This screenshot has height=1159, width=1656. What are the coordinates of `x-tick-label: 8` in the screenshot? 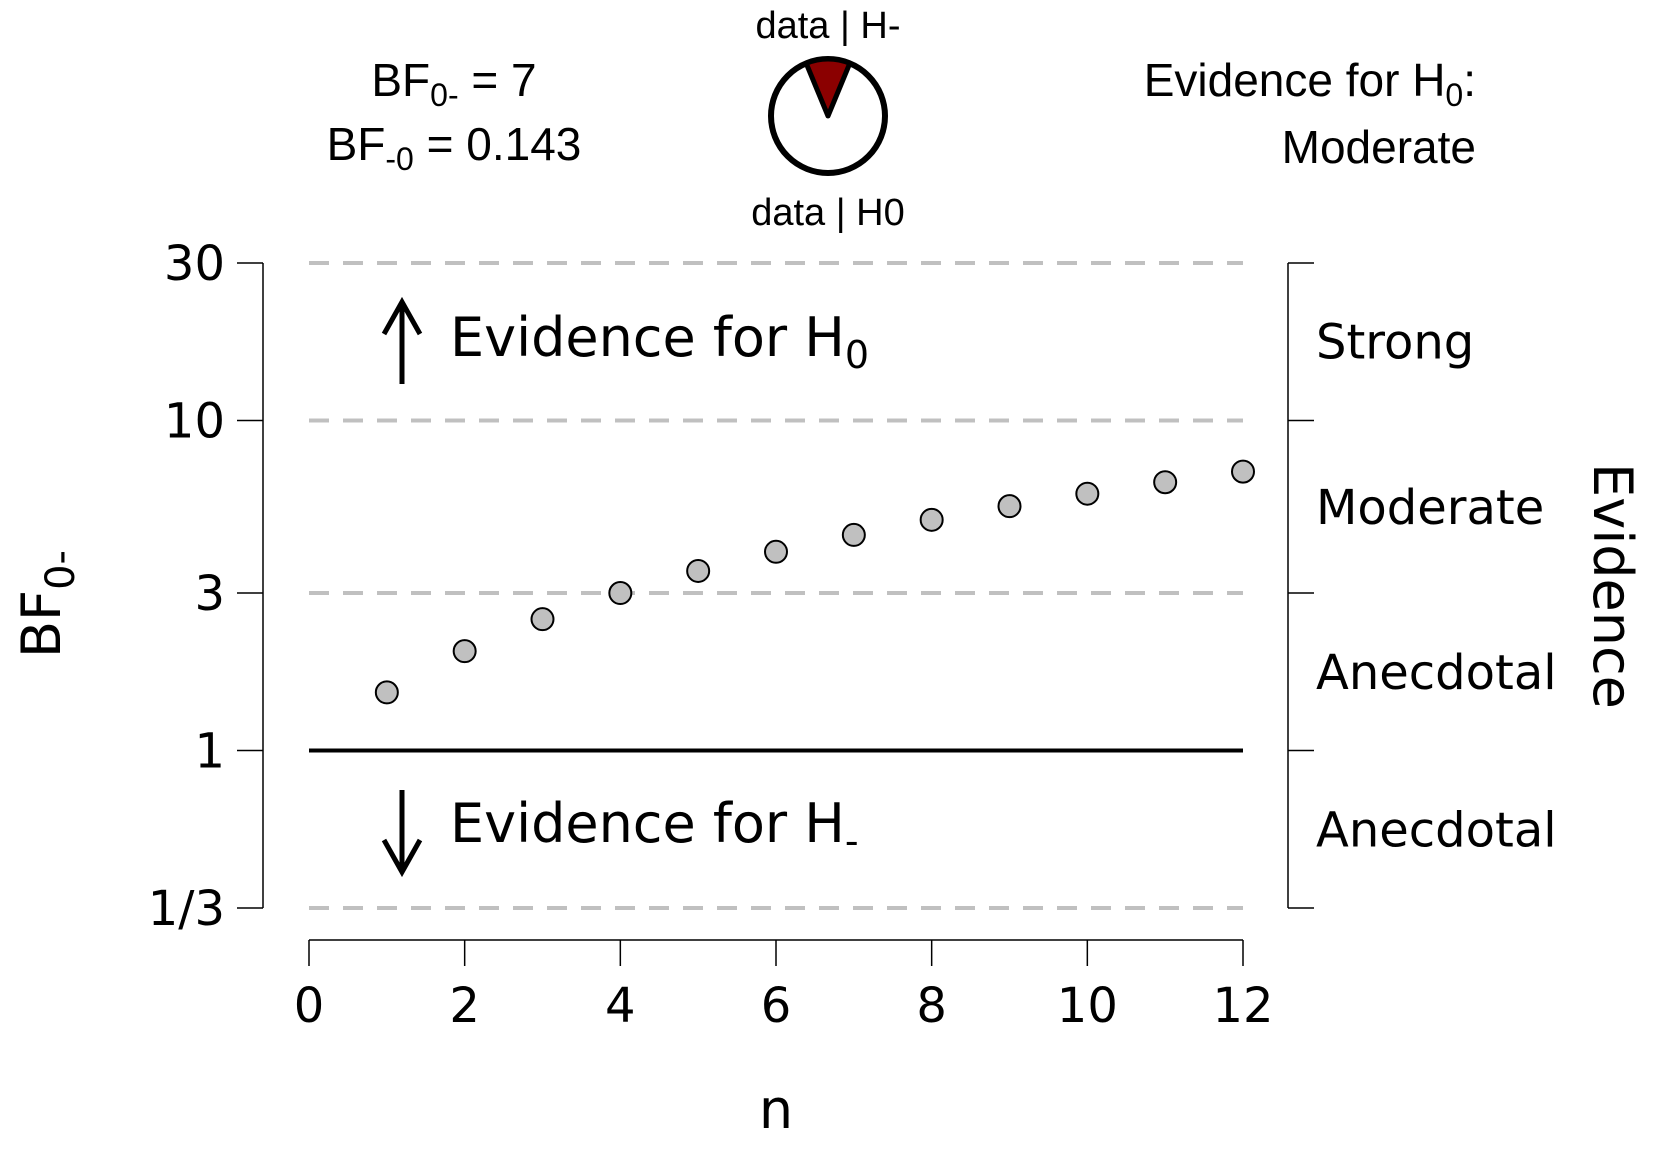 It's located at (931, 1006).